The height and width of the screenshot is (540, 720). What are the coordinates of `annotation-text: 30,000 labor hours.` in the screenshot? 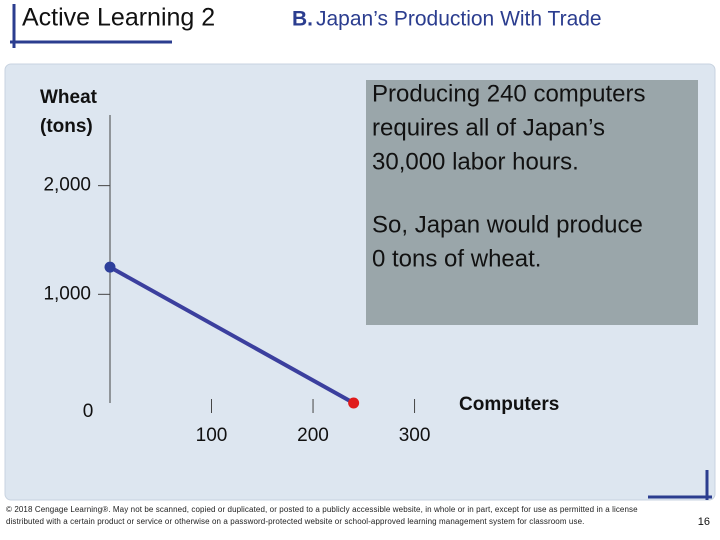 It's located at (475, 161).